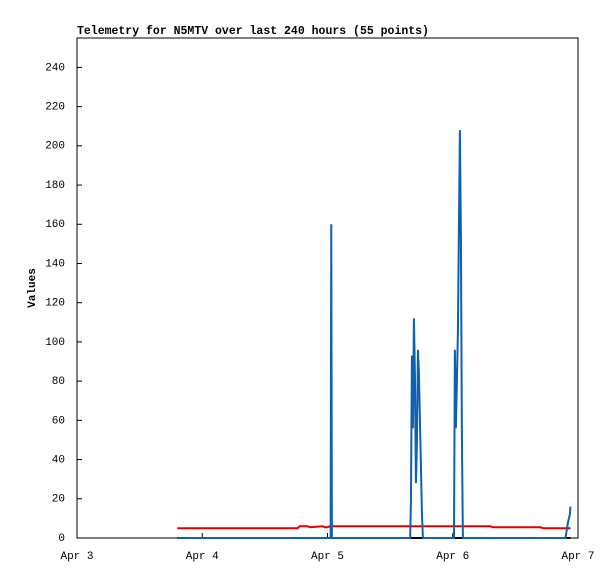 This screenshot has width=615, height=579. Describe the element at coordinates (55, 186) in the screenshot. I see `y-tick-label: 180` at that location.